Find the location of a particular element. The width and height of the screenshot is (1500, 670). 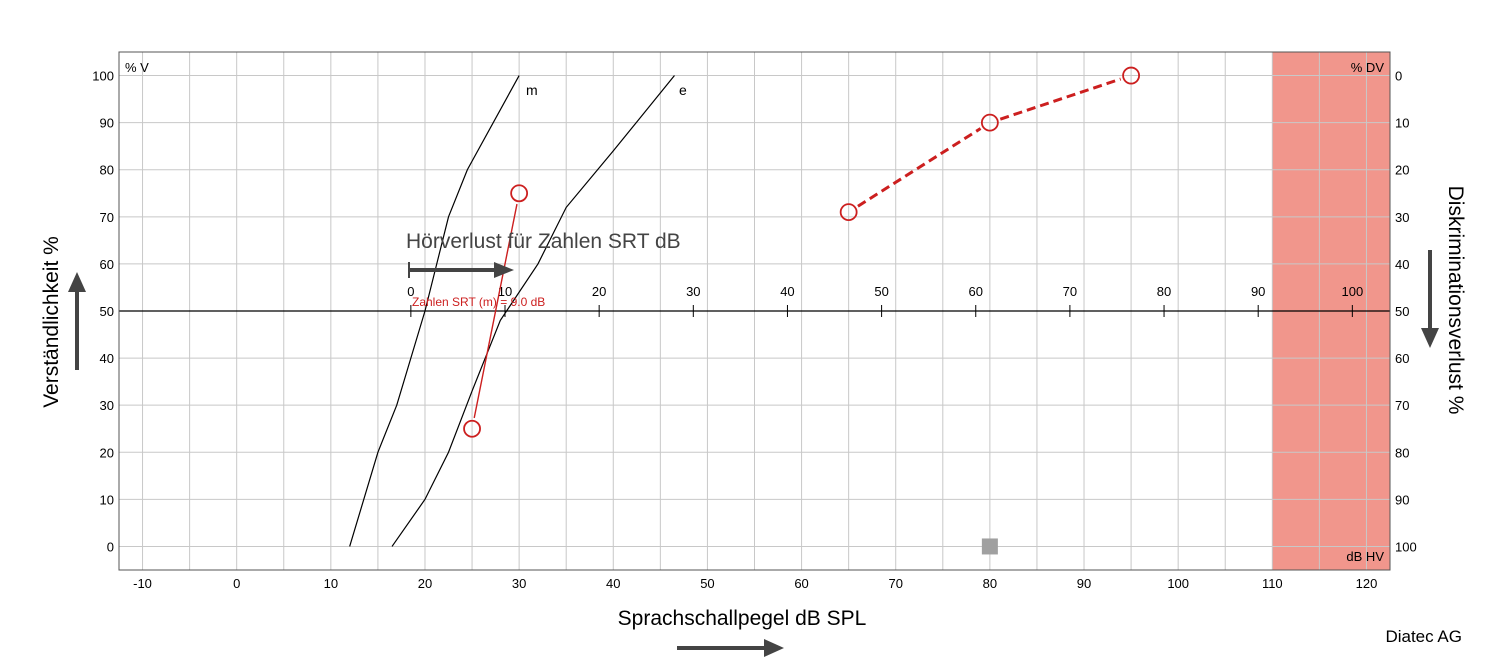

x-tick-label: 90 is located at coordinates (1084, 583).